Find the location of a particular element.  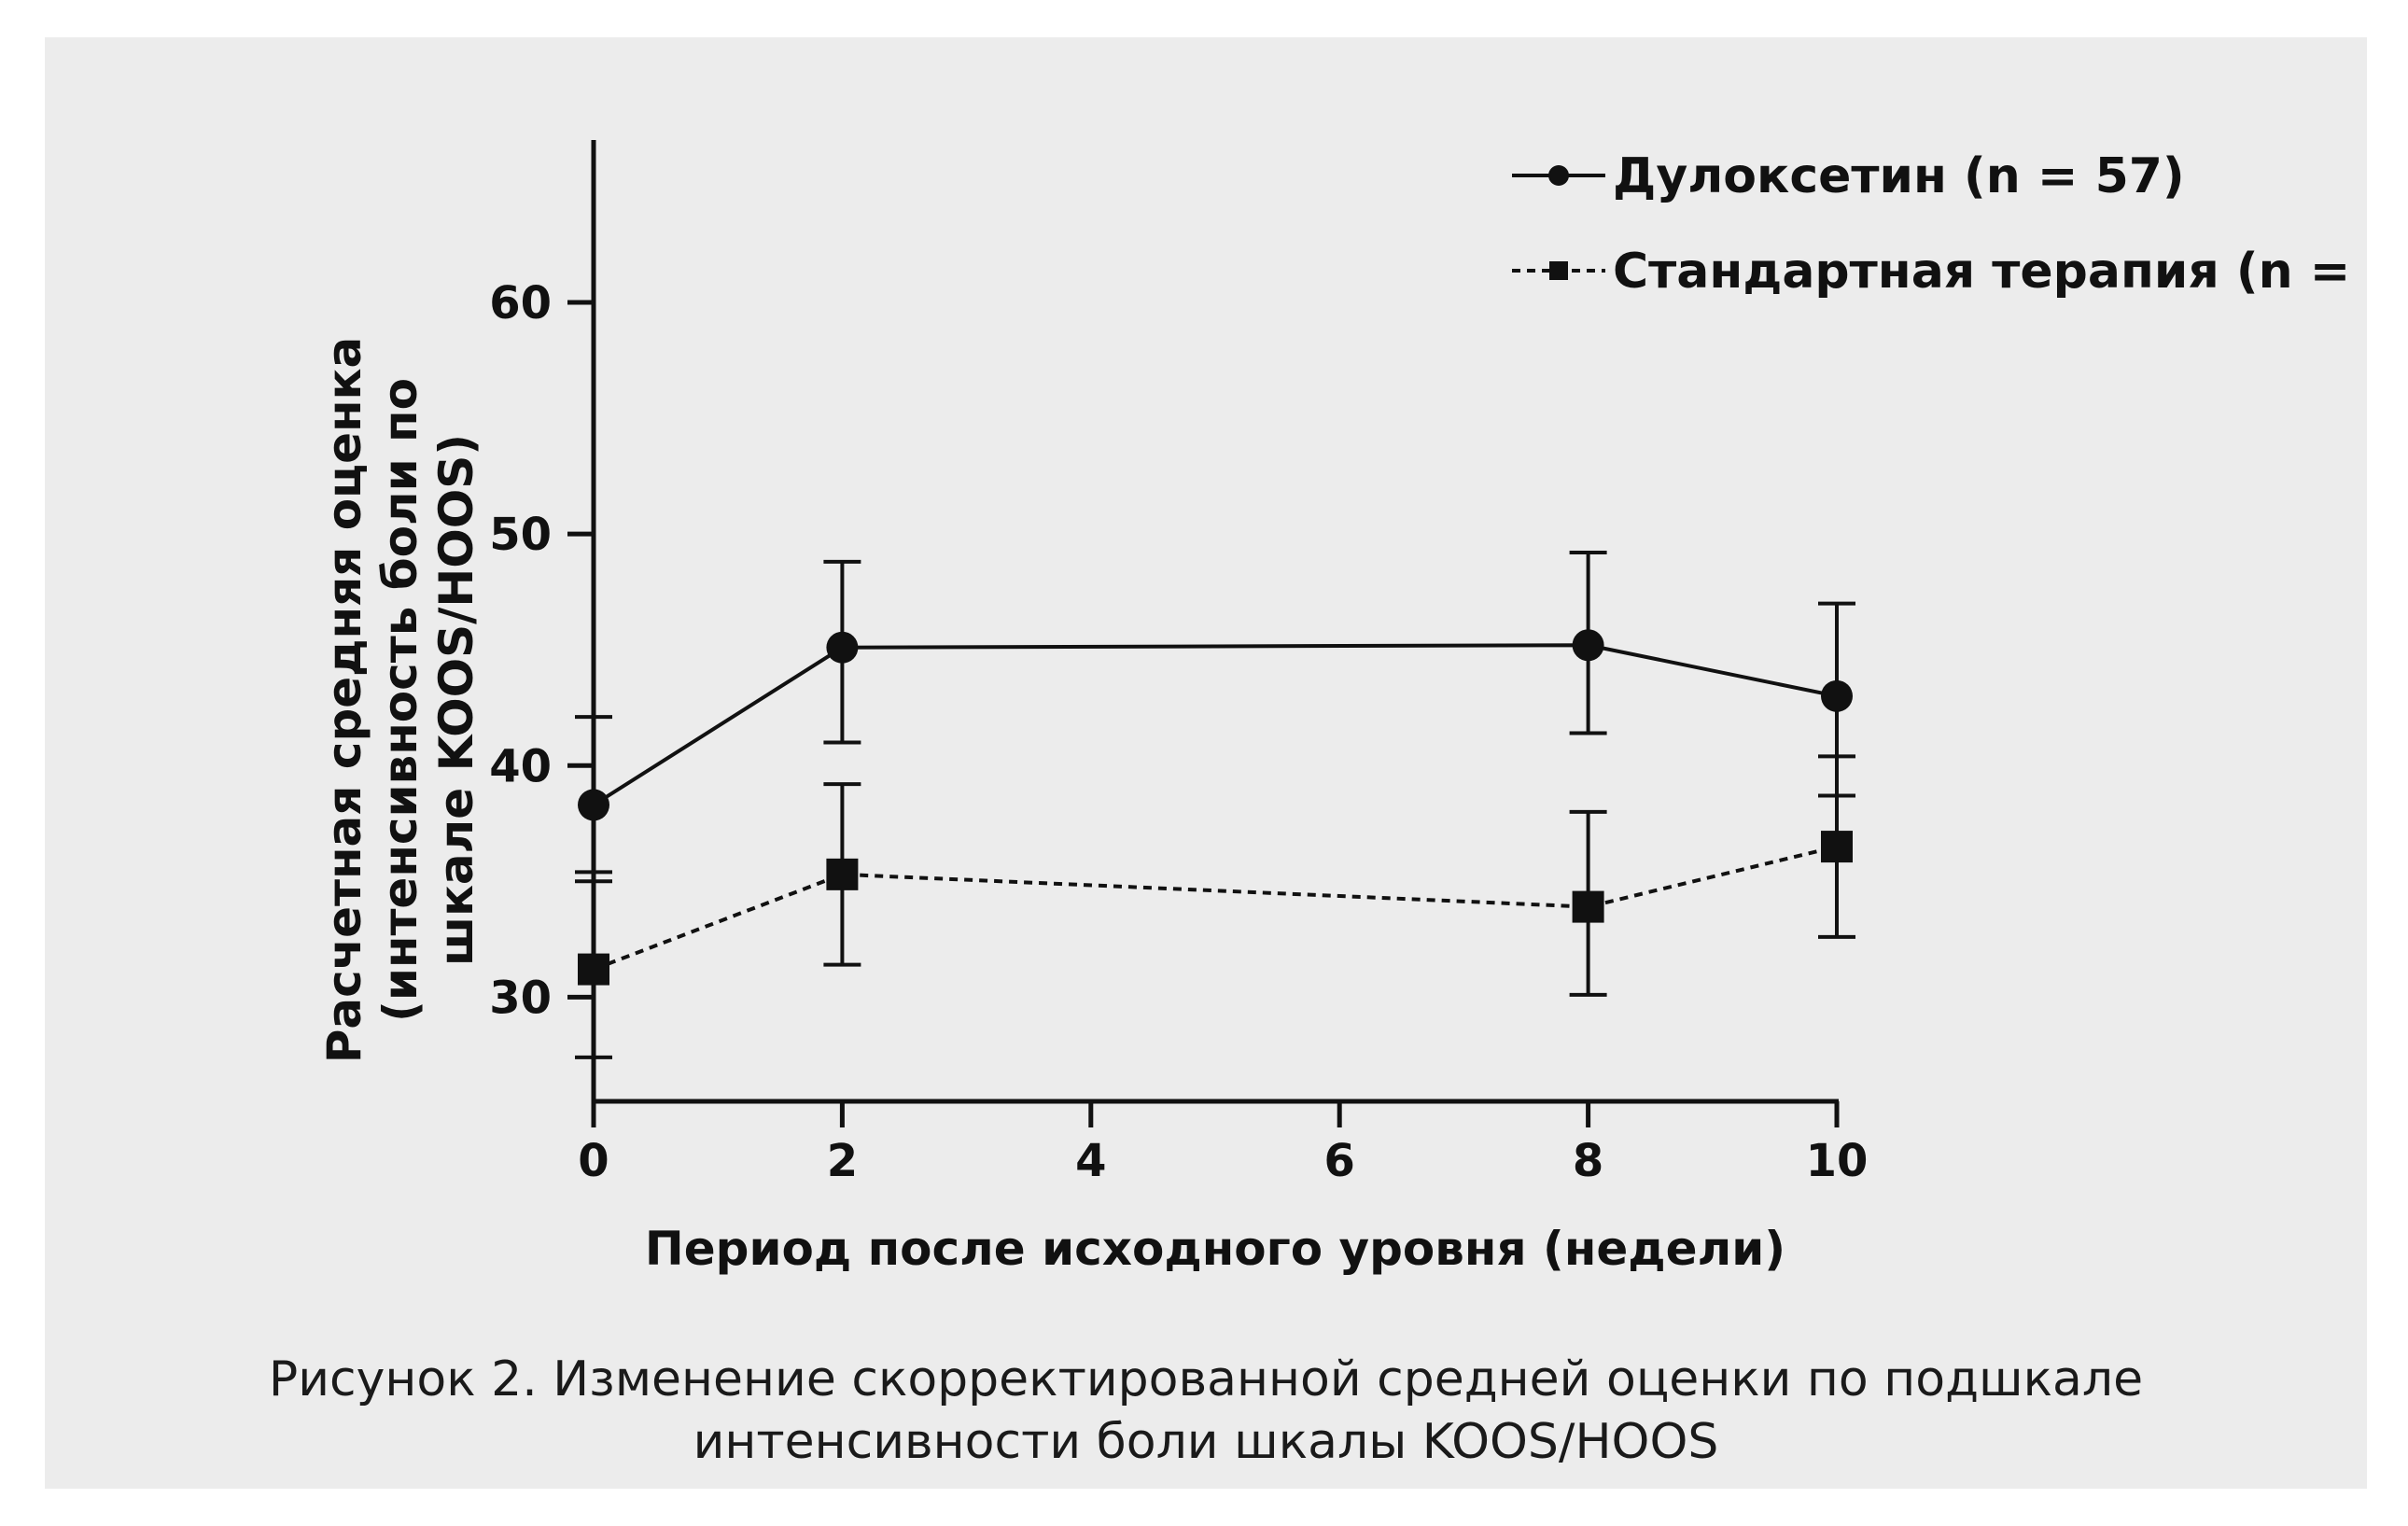

x-tick-label: 2 is located at coordinates (842, 1161).